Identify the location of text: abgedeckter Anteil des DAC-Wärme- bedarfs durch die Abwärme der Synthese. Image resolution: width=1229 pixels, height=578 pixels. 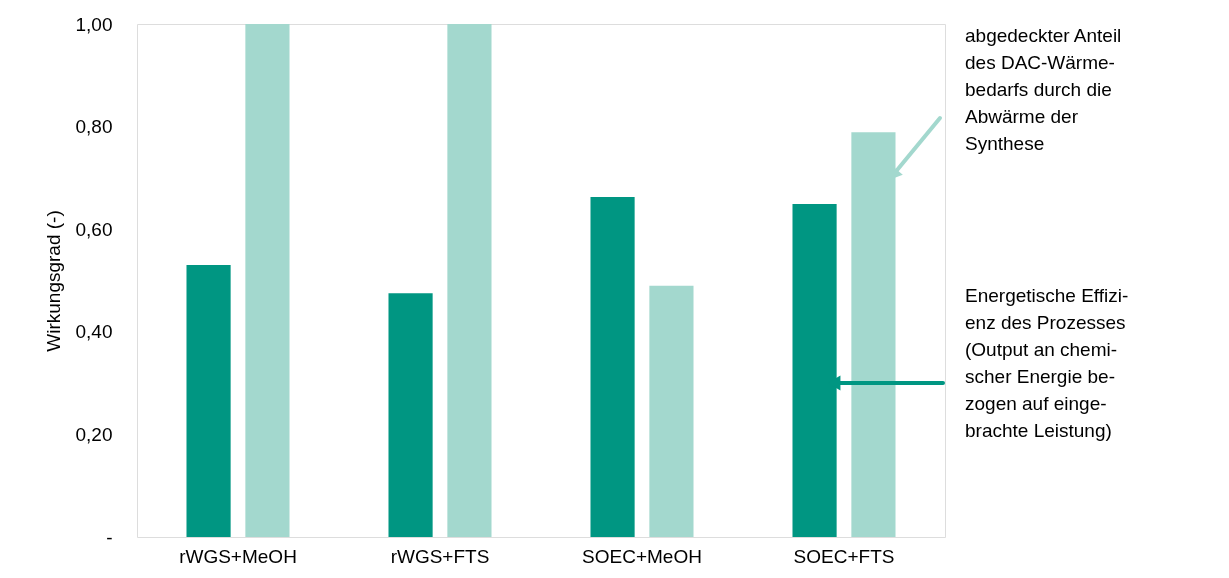
(1043, 89).